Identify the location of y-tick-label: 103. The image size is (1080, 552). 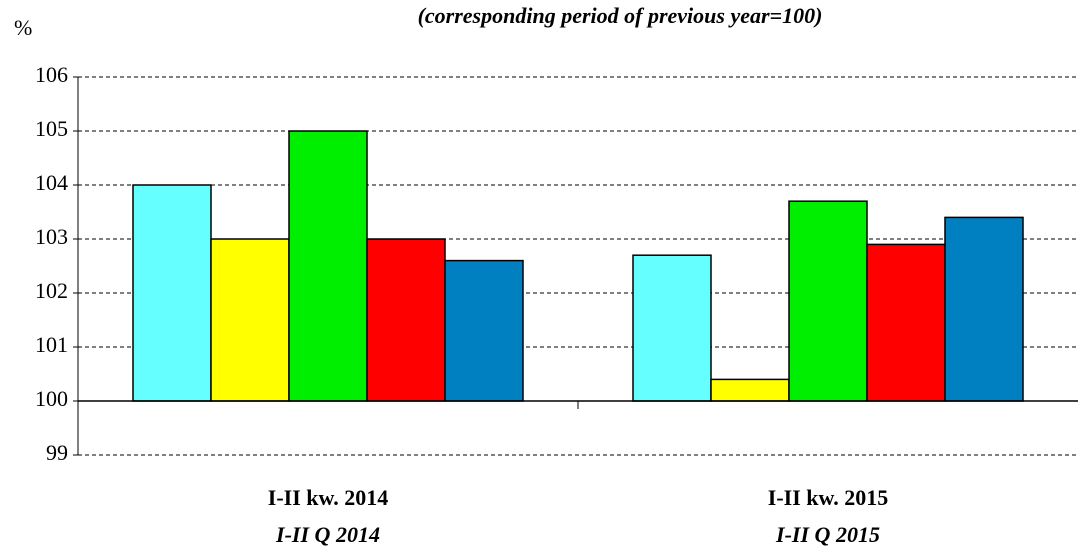
(51, 236).